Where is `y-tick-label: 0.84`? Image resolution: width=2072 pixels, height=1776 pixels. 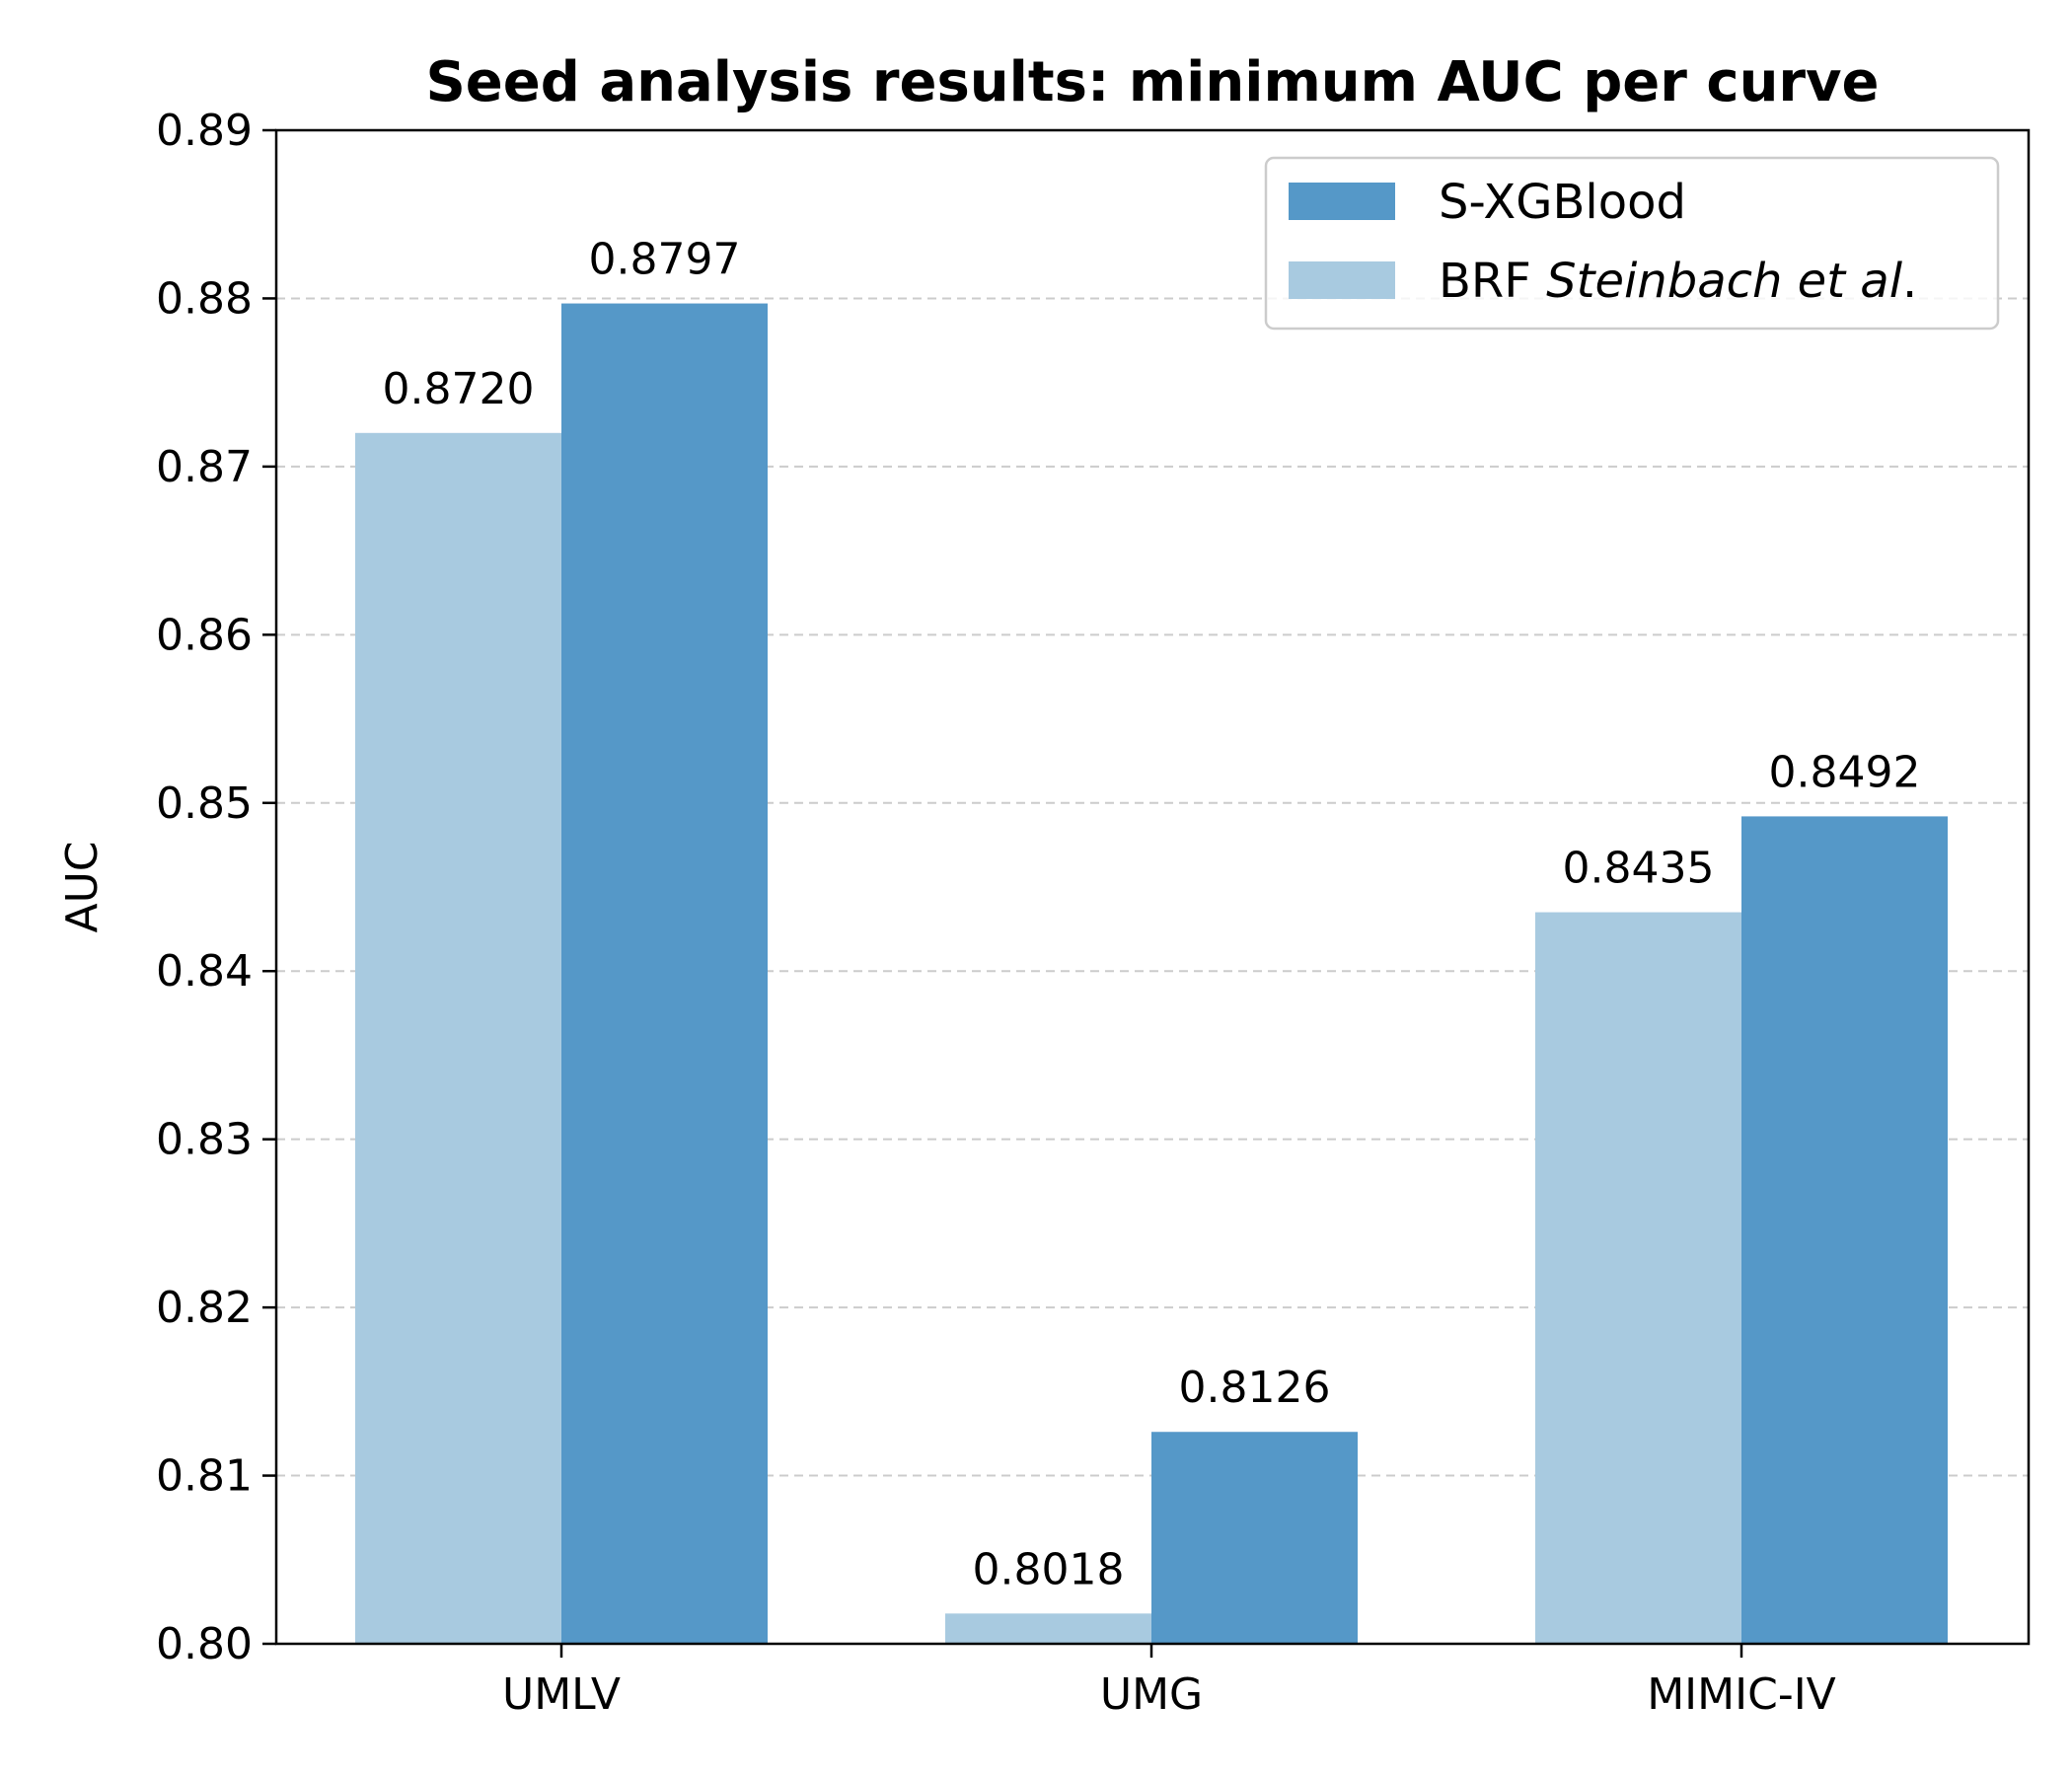 y-tick-label: 0.84 is located at coordinates (205, 972).